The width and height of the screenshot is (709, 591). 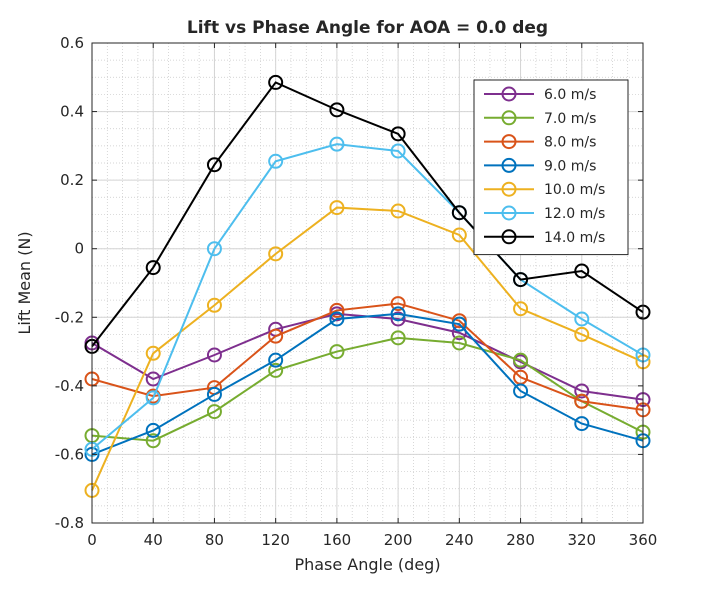 What do you see at coordinates (92, 540) in the screenshot?
I see `x-tick-label: 0` at bounding box center [92, 540].